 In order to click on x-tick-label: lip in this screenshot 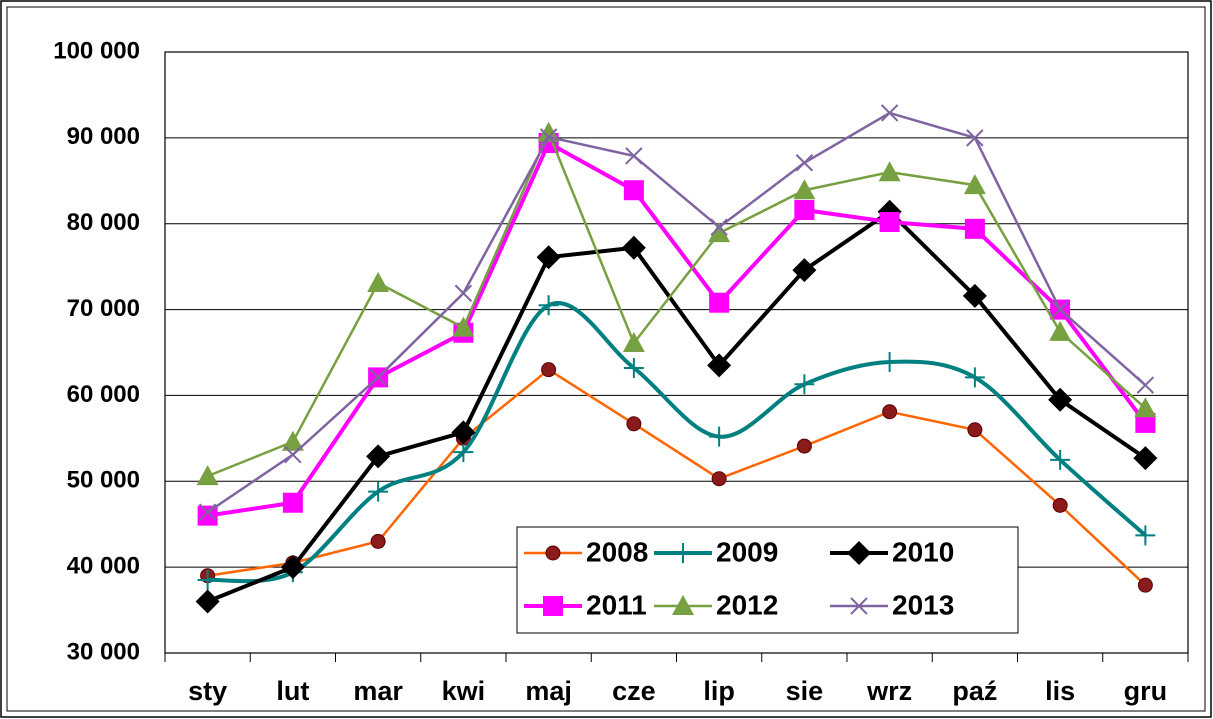, I will do `click(719, 691)`.